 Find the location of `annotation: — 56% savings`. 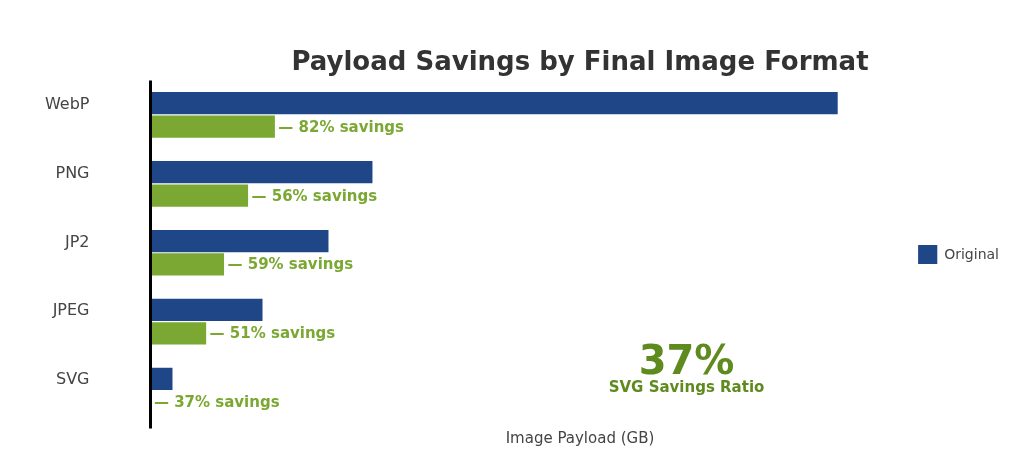

annotation: — 56% savings is located at coordinates (314, 195).